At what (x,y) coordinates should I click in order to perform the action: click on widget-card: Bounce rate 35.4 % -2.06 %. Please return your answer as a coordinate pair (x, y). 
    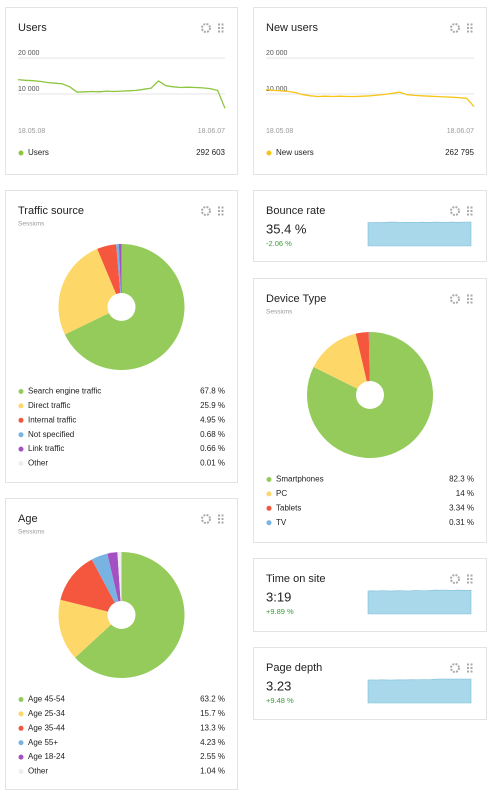
    Looking at the image, I should click on (370, 226).